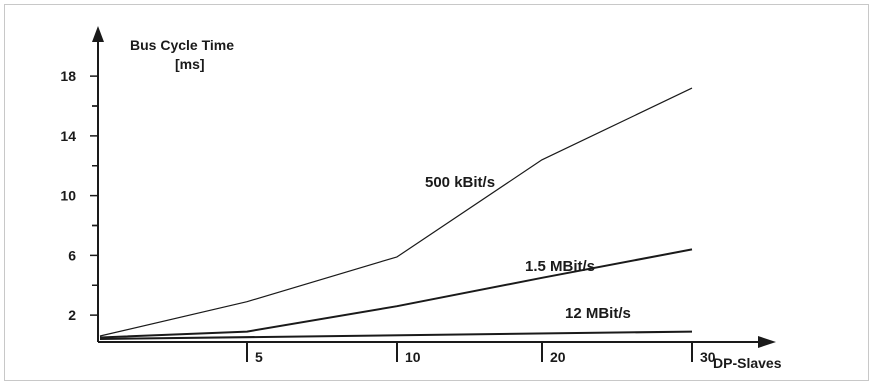 The width and height of the screenshot is (875, 387). I want to click on x-tick-label: 10, so click(413, 357).